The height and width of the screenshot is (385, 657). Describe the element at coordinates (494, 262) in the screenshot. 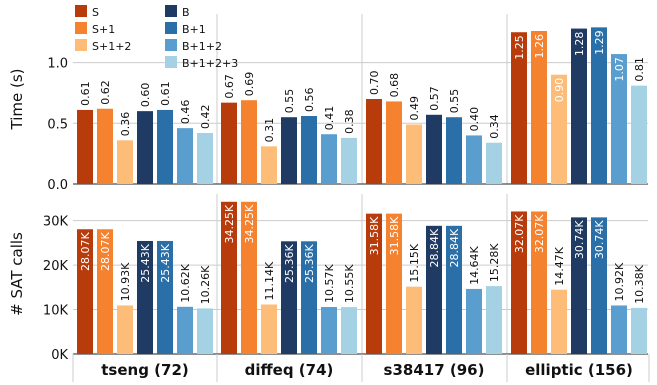

I see `bar-value-label: 15.28K` at that location.